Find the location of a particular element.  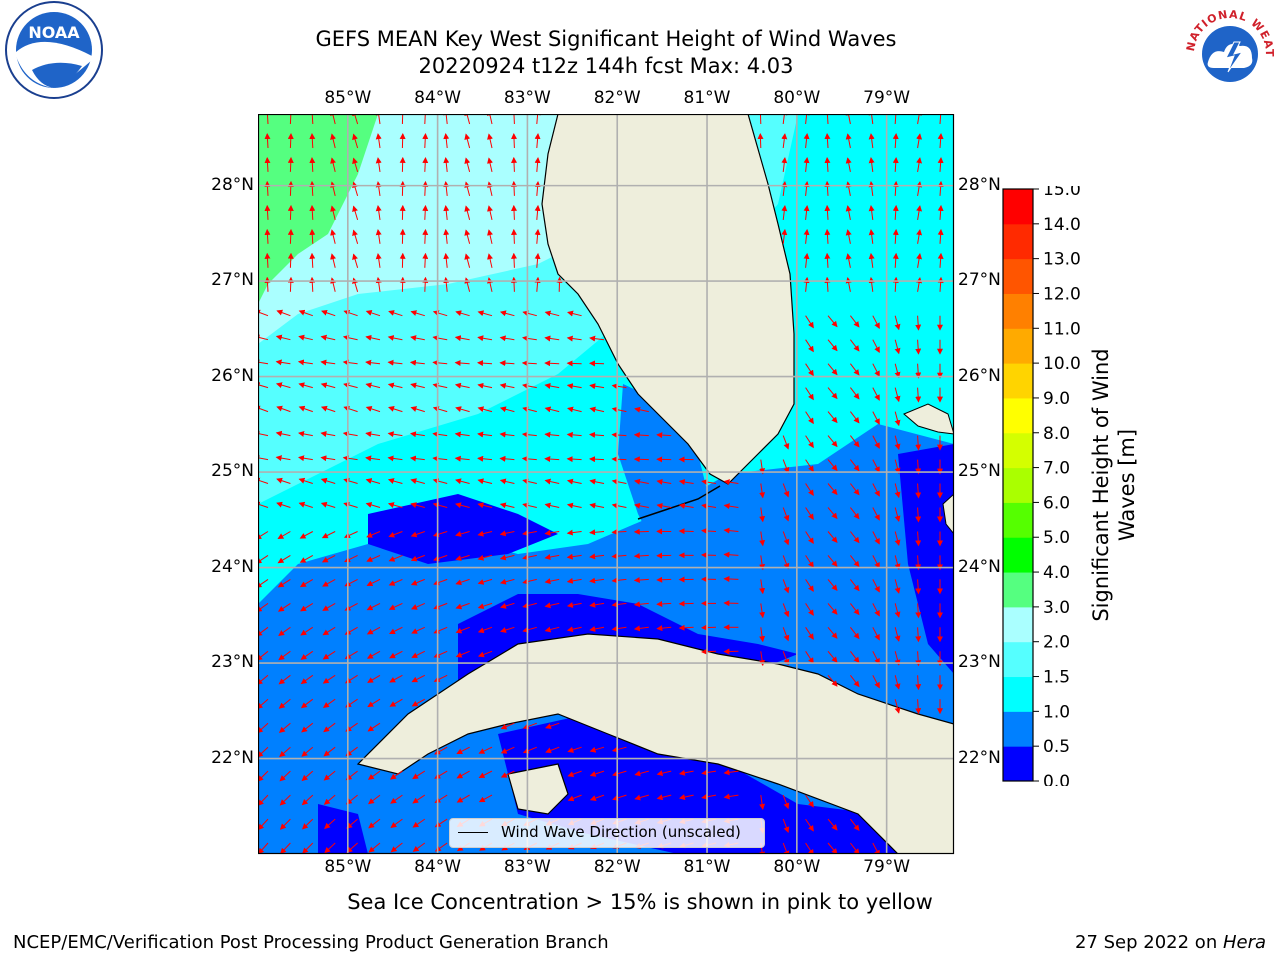

map-subtitle-forecast: 20220924 t12z 144h fcst Max: 4.03 is located at coordinates (606, 66).